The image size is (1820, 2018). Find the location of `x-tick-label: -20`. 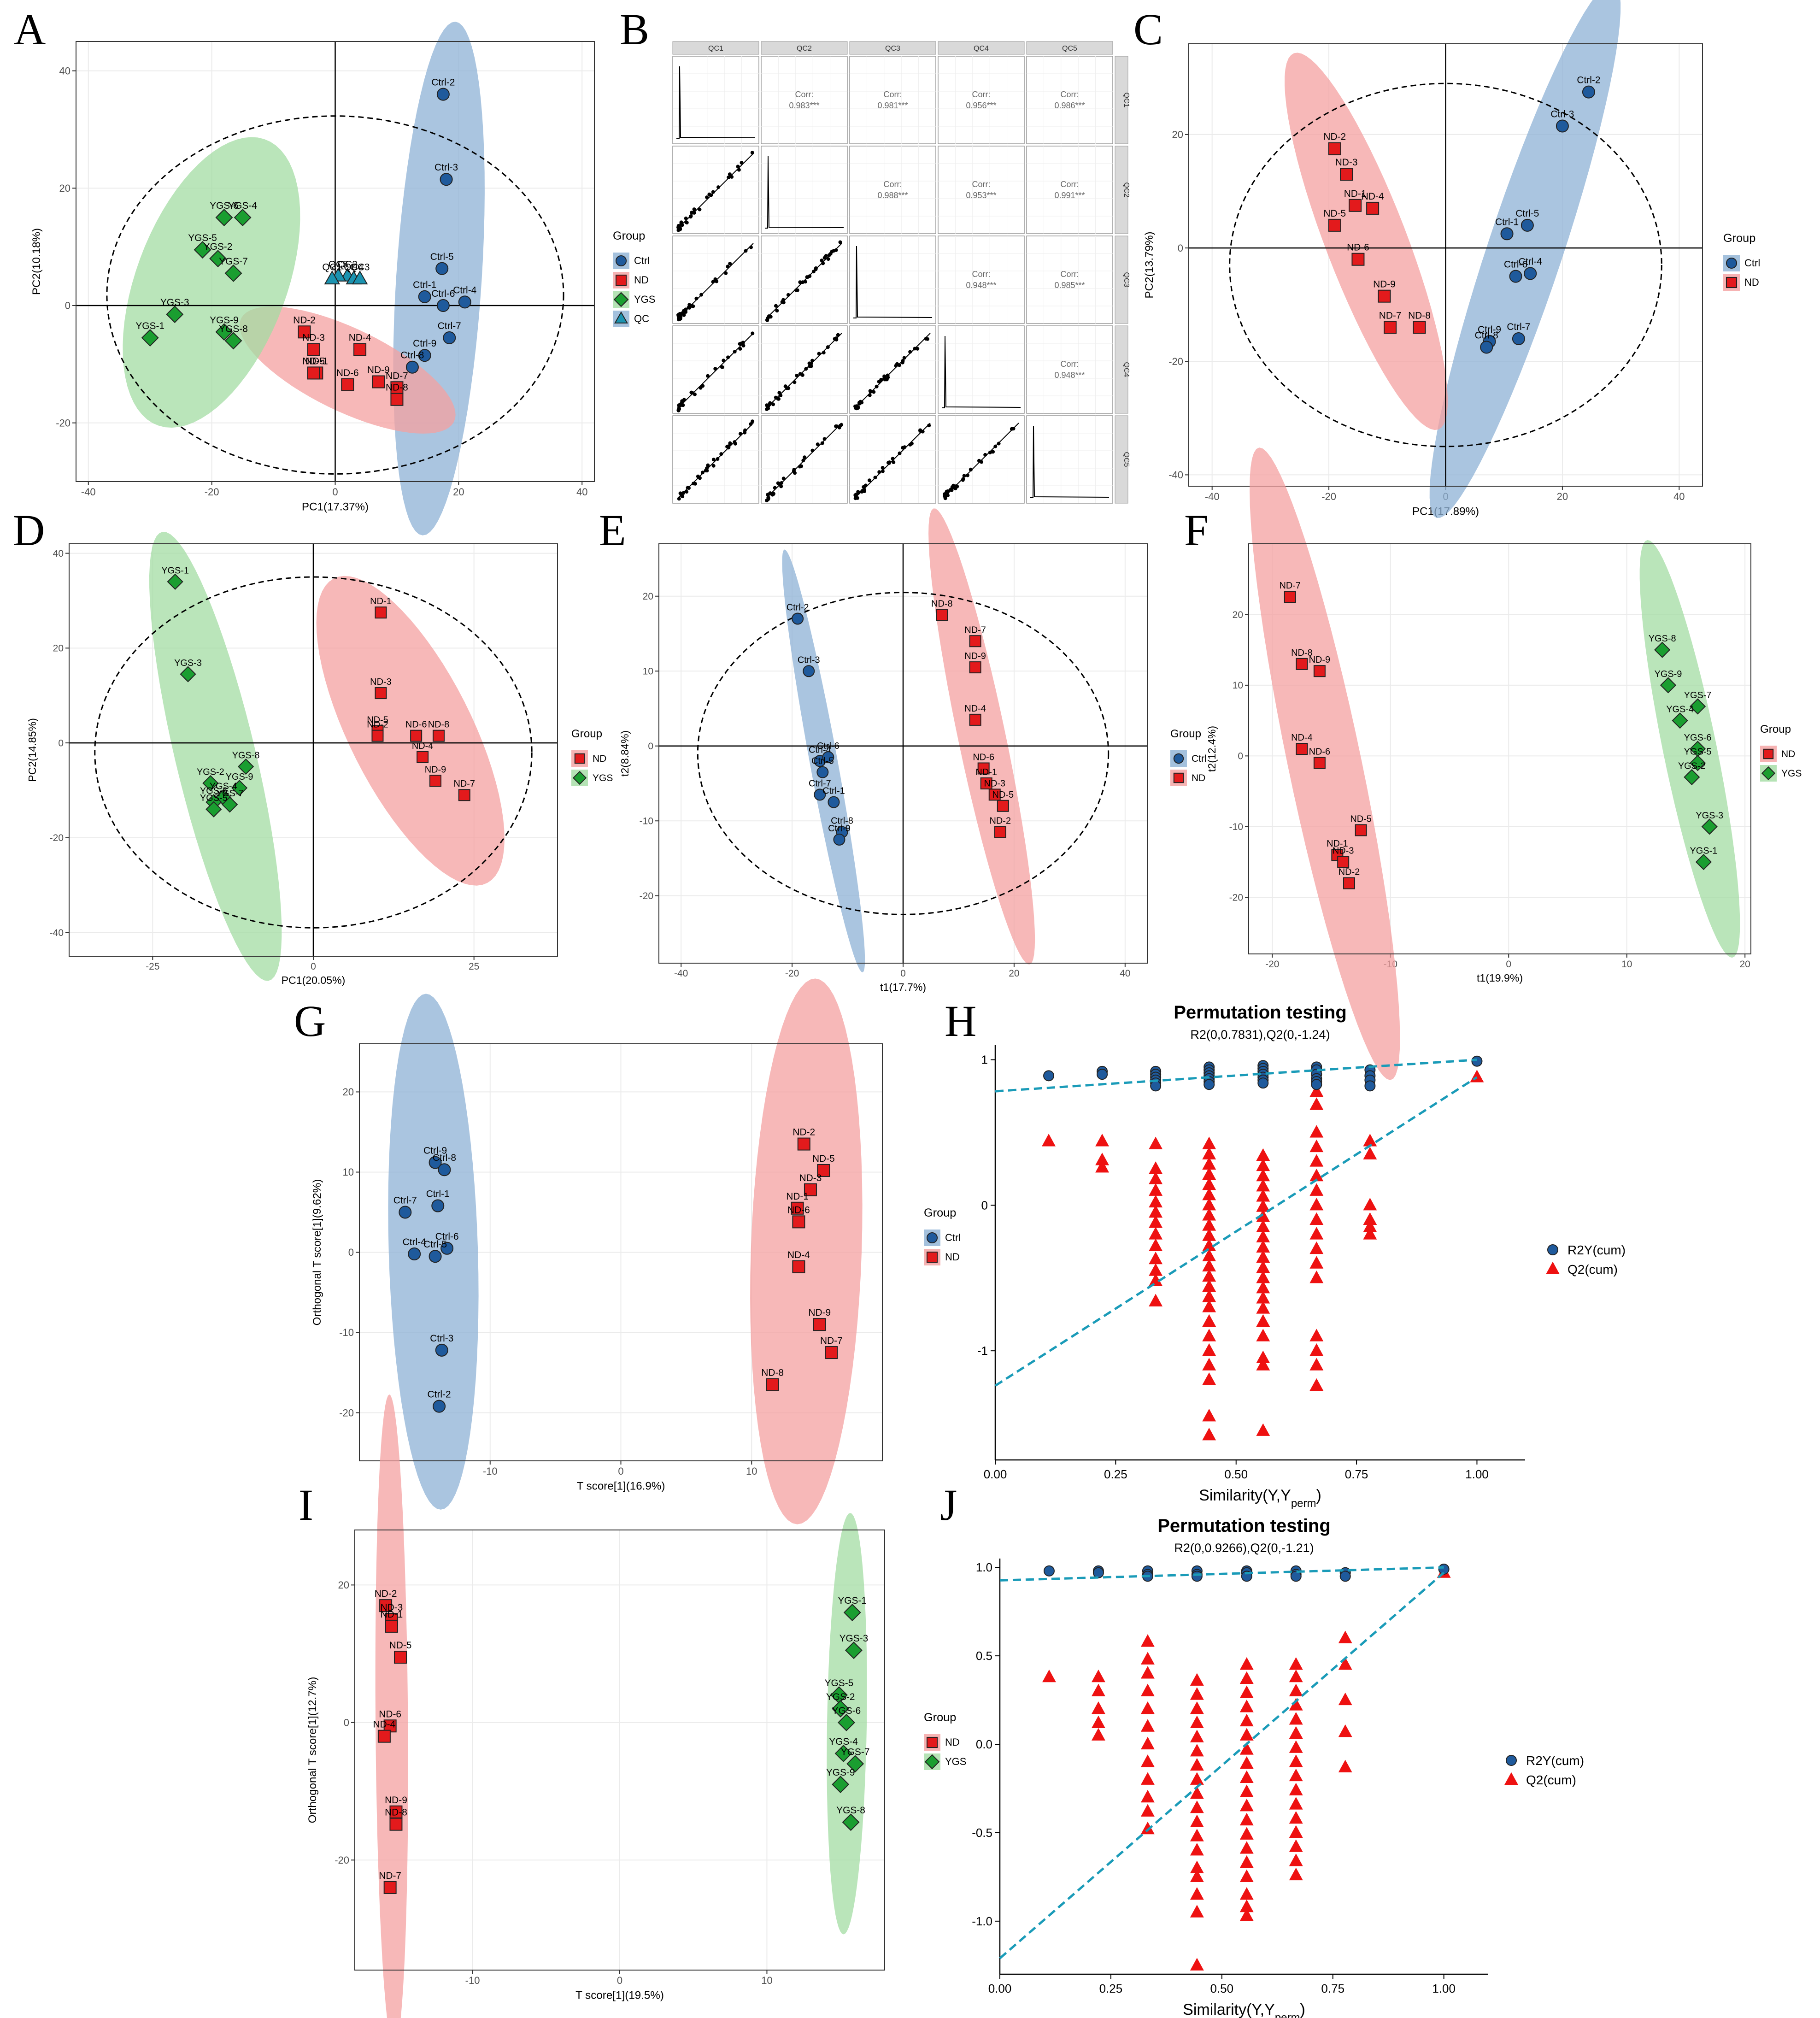

x-tick-label: -20 is located at coordinates (212, 492).